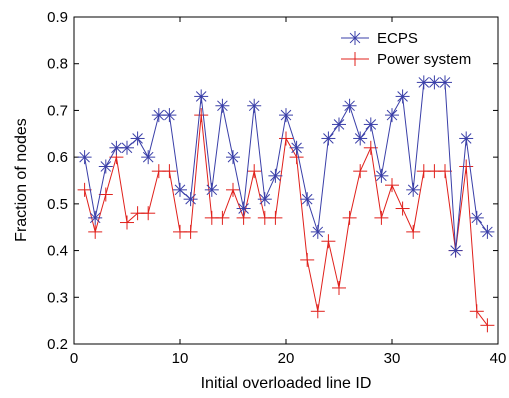 Image resolution: width=509 pixels, height=398 pixels. Describe the element at coordinates (57, 17) in the screenshot. I see `y-tick-label: 0.9` at that location.